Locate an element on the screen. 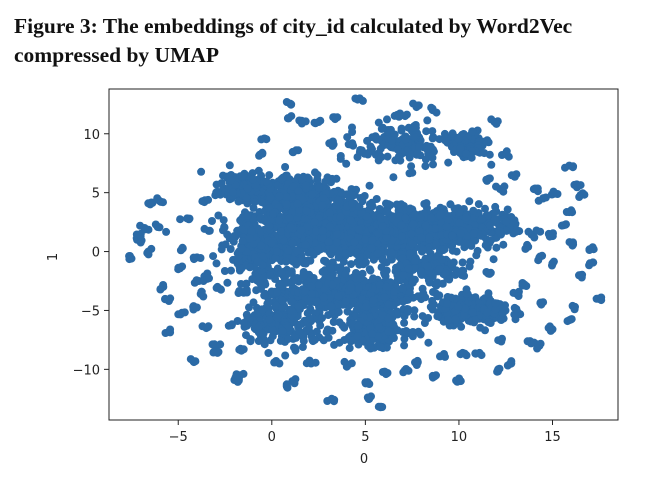  y-tick-label: 10 is located at coordinates (91, 135).